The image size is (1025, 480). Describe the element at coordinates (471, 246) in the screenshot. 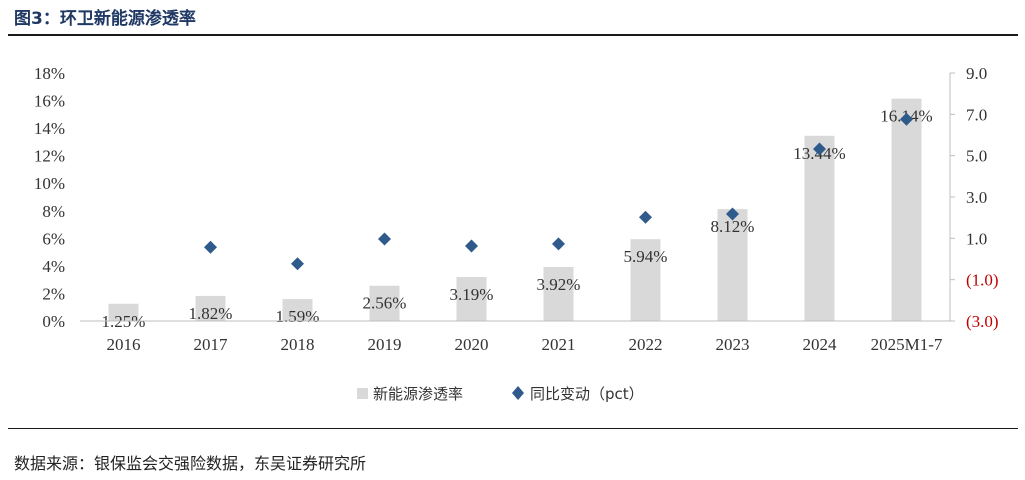

I see `marker-2020` at that location.